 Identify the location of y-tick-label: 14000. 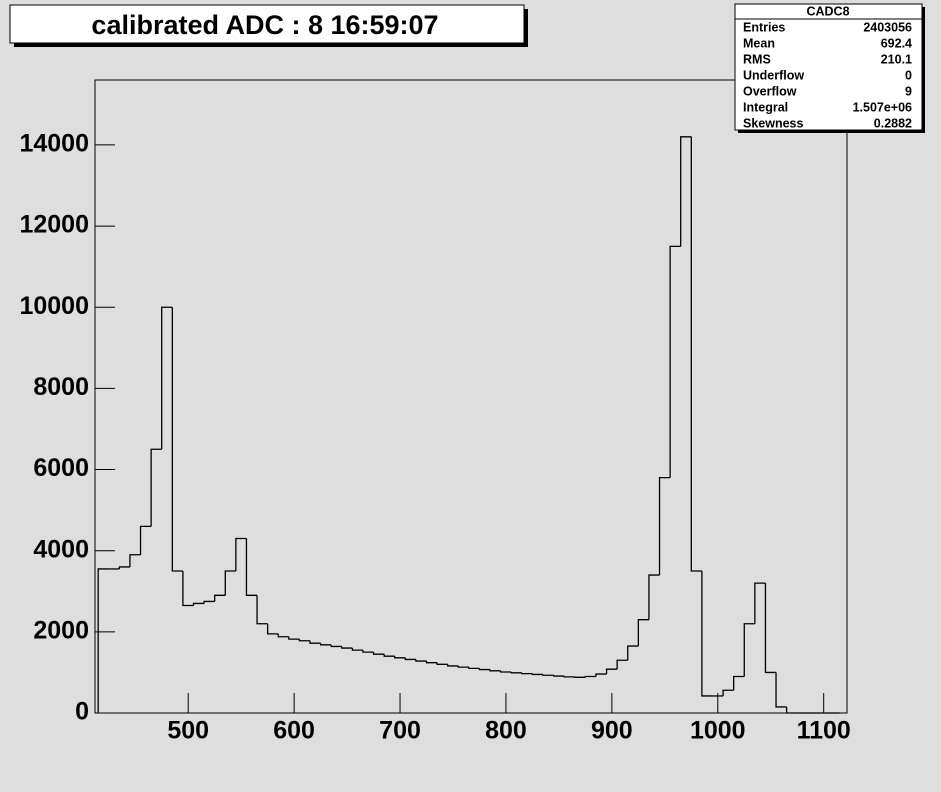
(54, 144).